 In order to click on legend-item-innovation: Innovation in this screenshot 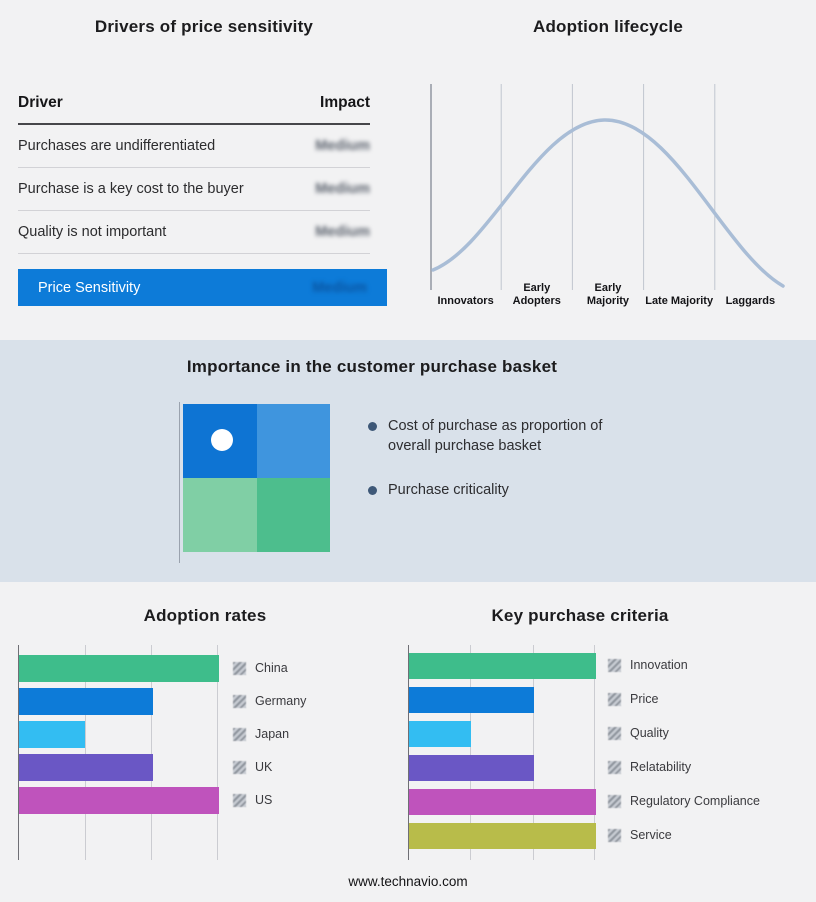, I will do `click(648, 665)`.